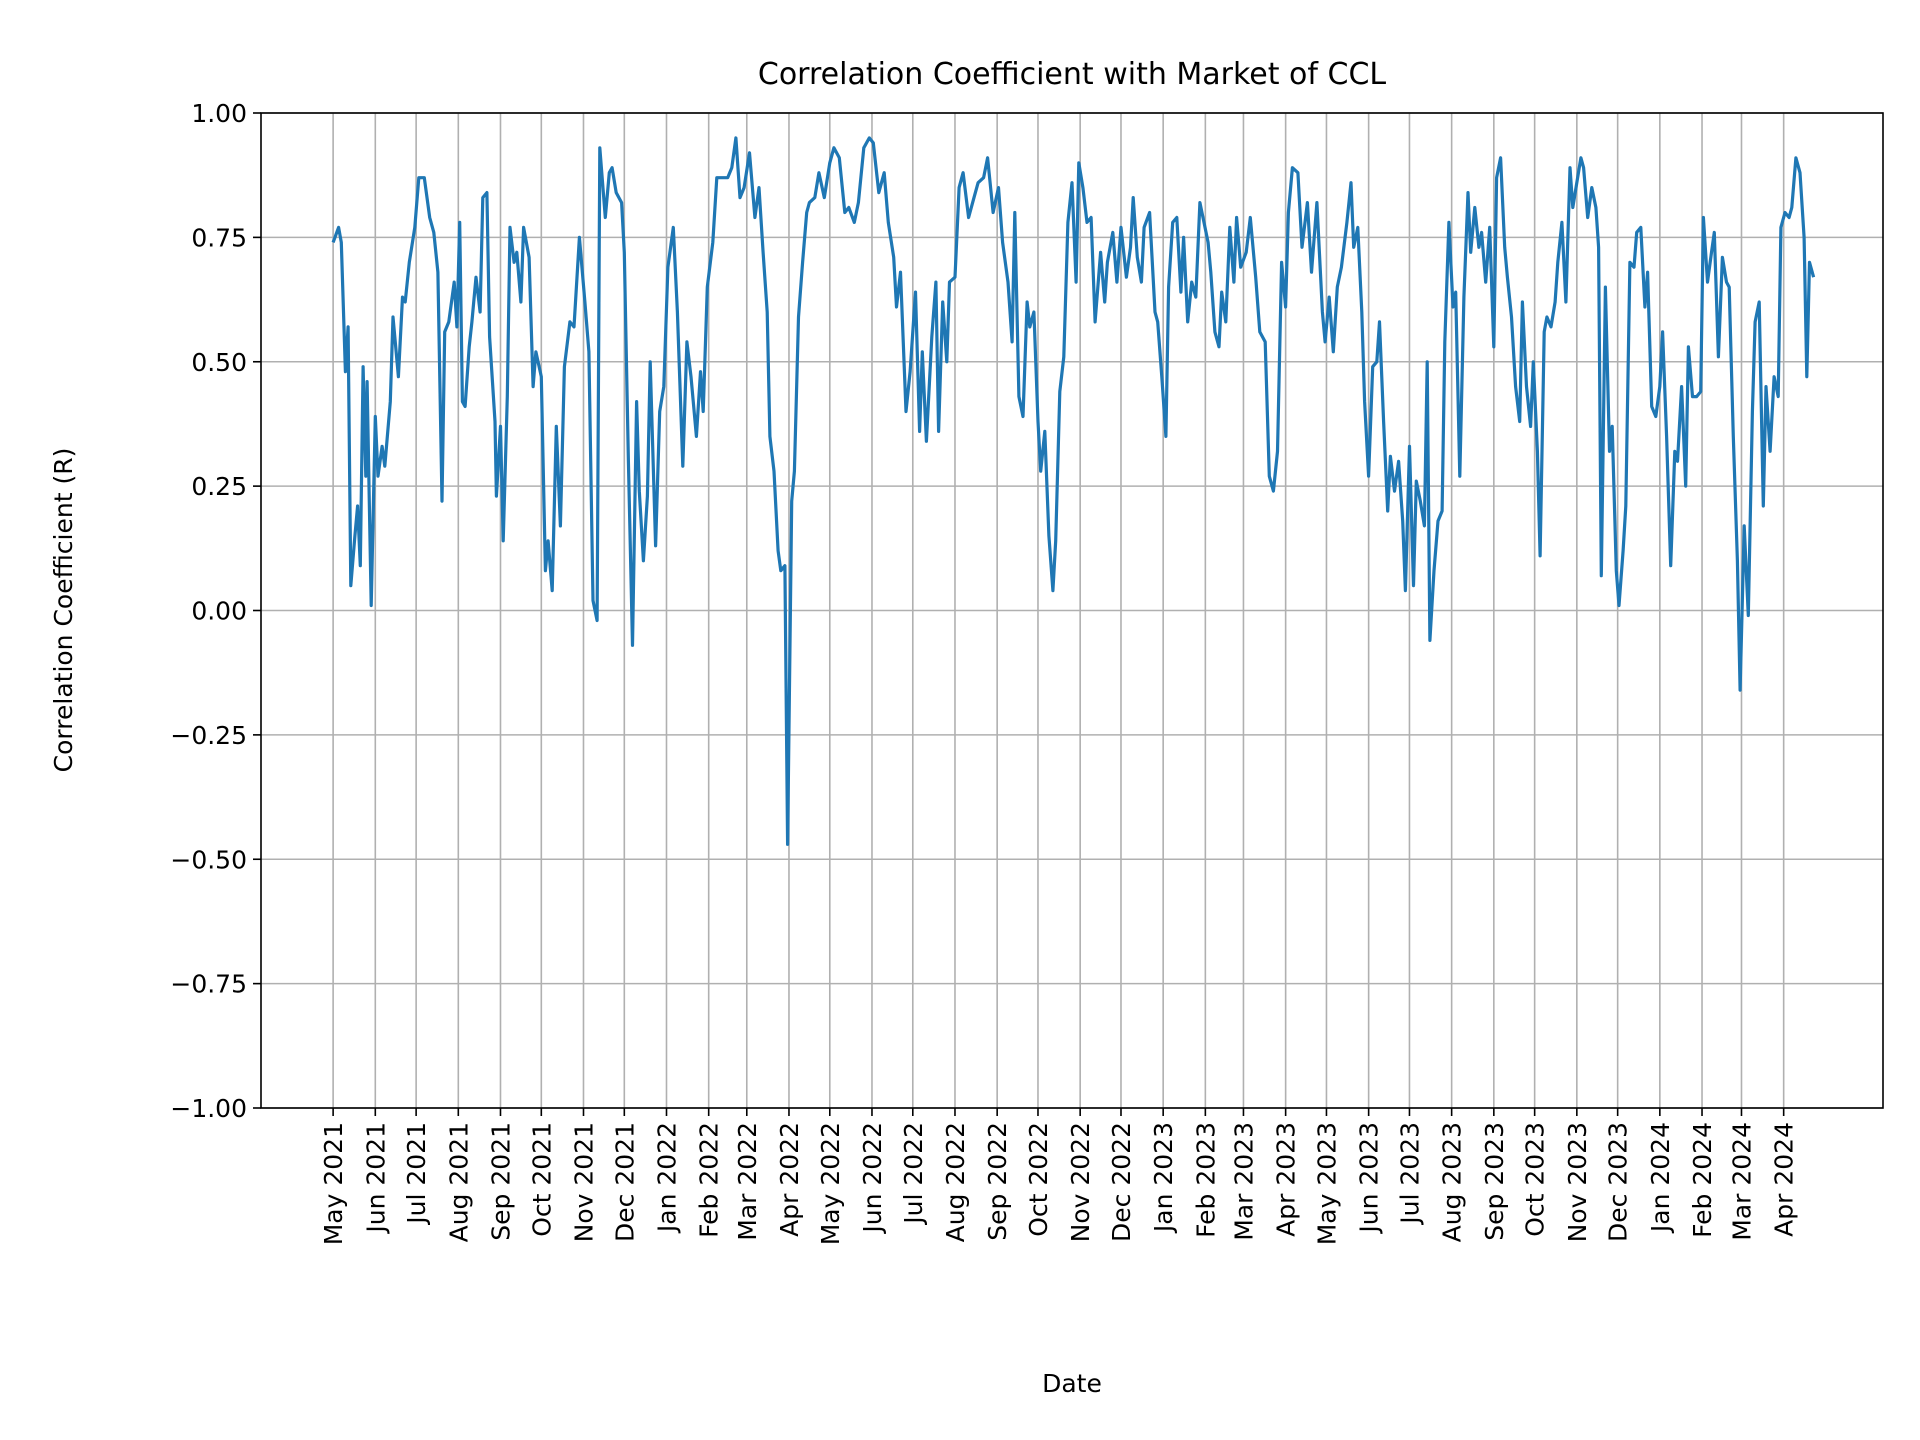 The width and height of the screenshot is (1920, 1440). I want to click on y-tick-label: 0.75, so click(219, 237).